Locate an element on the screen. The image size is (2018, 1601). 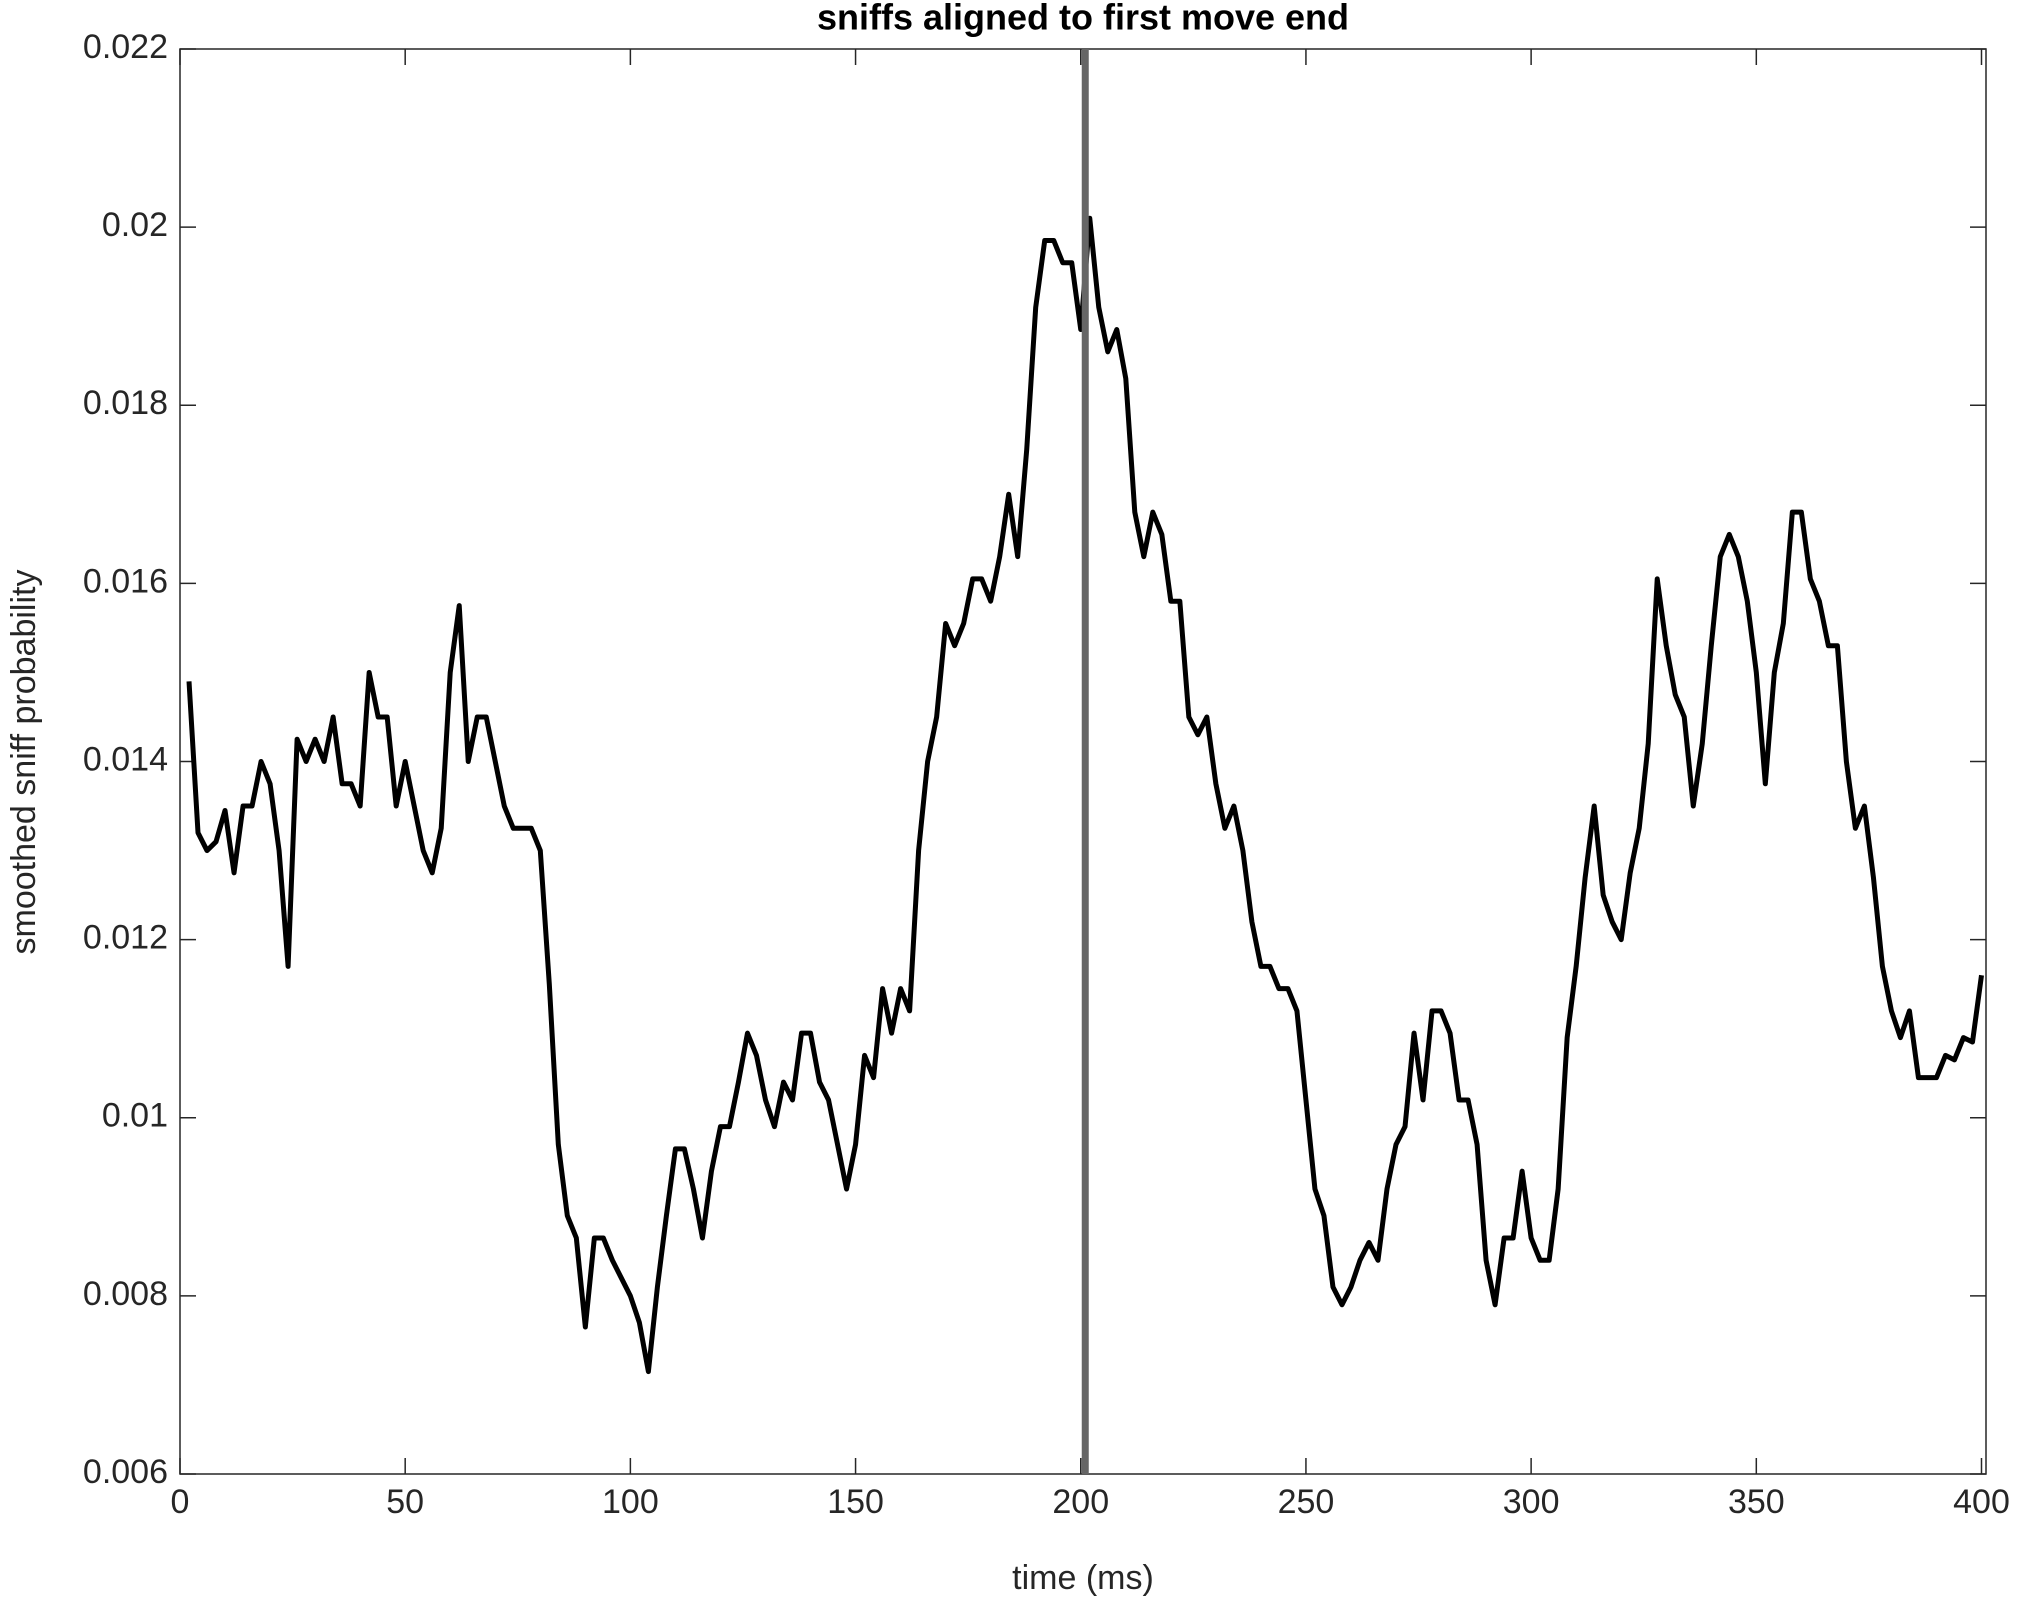
y-tick-label: 0.008 is located at coordinates (125, 1294).